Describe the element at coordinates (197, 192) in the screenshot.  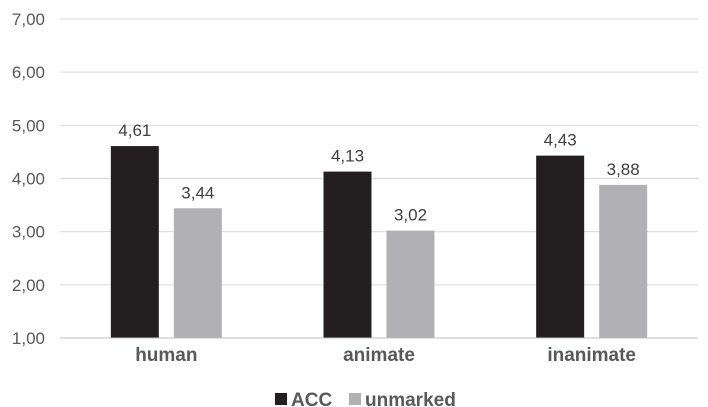
I see `data-label-unmarked-human: 3,44` at that location.